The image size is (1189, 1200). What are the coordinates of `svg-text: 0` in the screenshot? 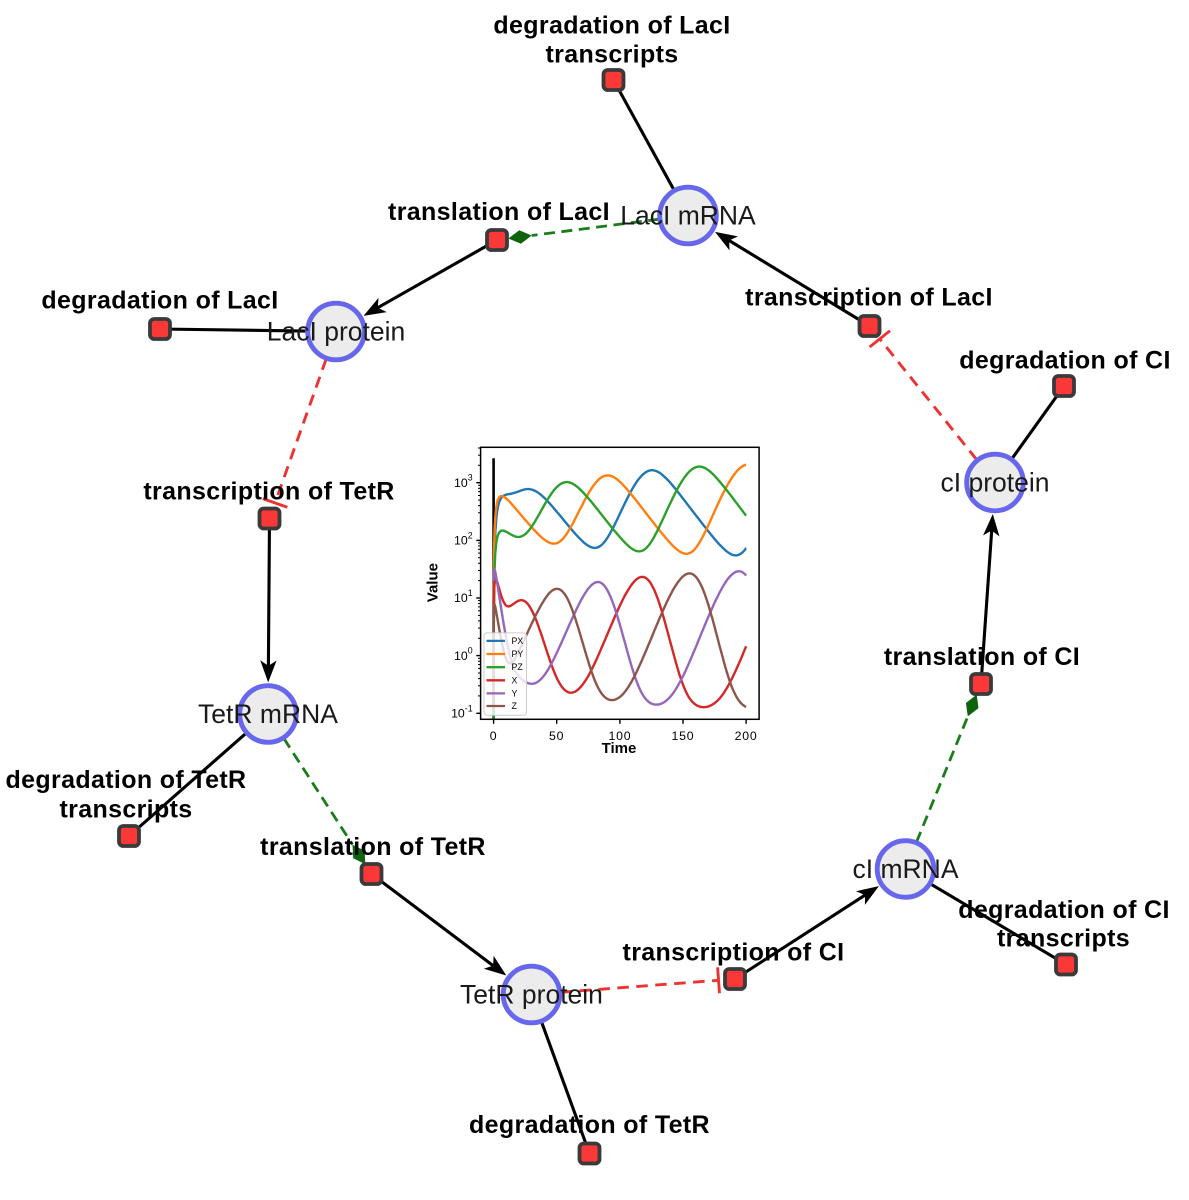 It's located at (494, 736).